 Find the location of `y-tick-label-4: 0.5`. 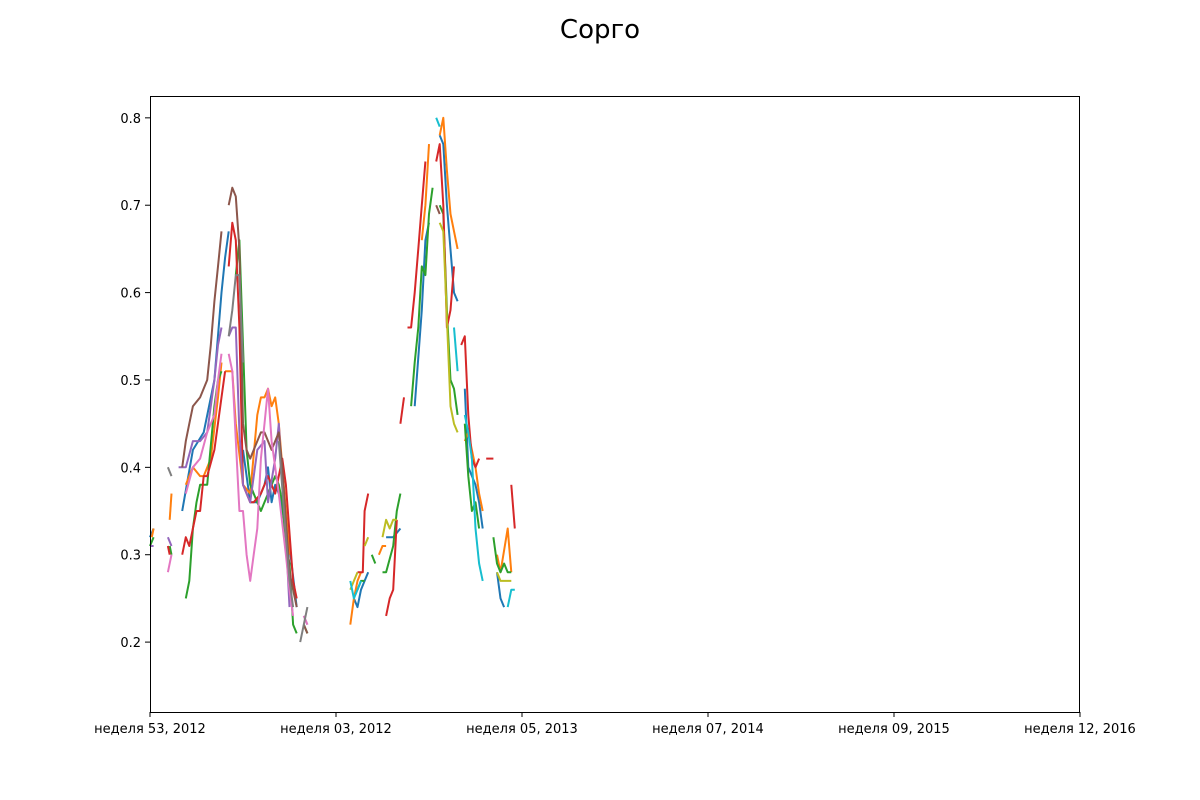

y-tick-label-4: 0.5 is located at coordinates (130, 381).